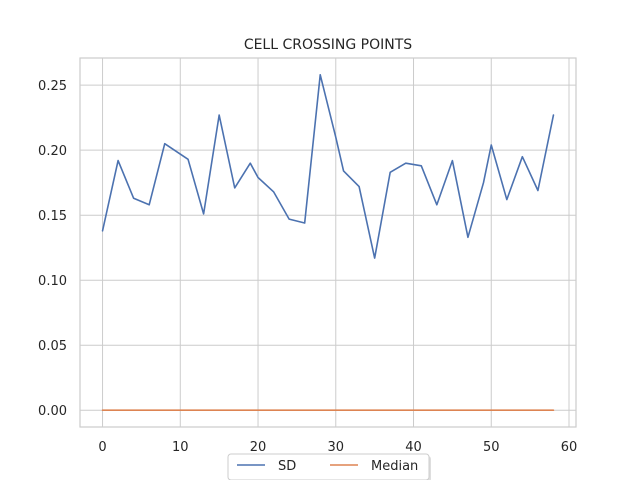 This screenshot has height=480, width=640. I want to click on y-tick-label: 0.10, so click(52, 281).